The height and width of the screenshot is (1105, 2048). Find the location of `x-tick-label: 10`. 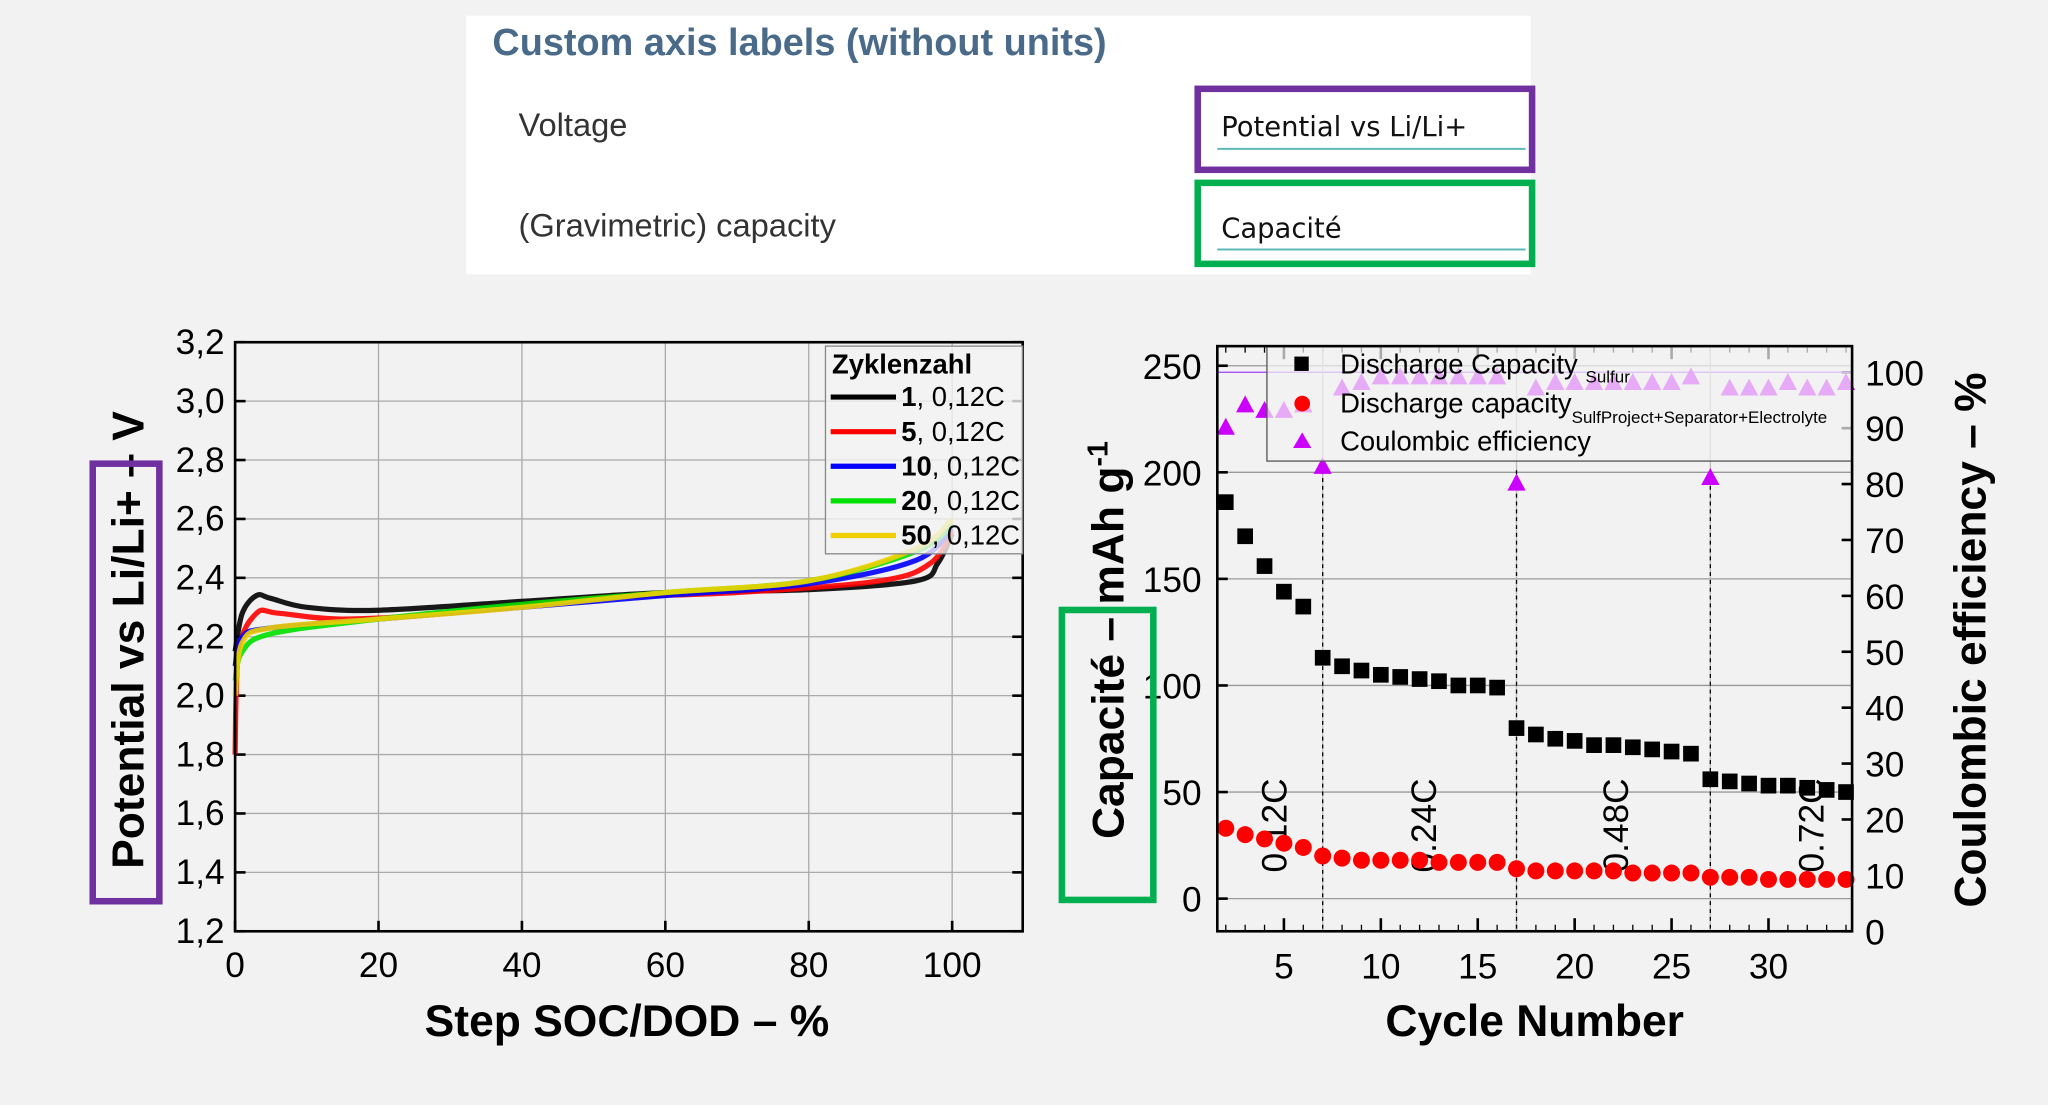

x-tick-label: 10 is located at coordinates (1380, 966).